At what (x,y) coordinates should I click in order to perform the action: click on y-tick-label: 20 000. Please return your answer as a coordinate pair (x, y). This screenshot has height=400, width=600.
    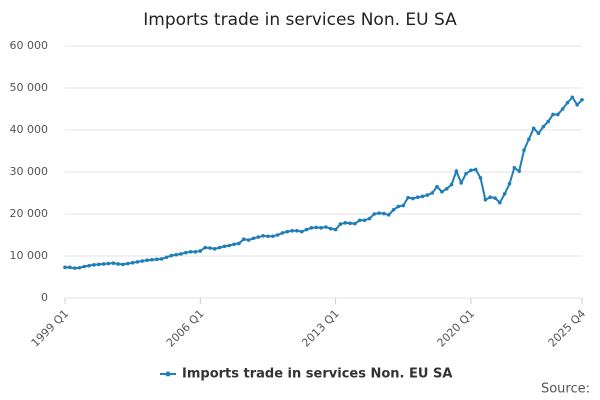
    Looking at the image, I should click on (29, 213).